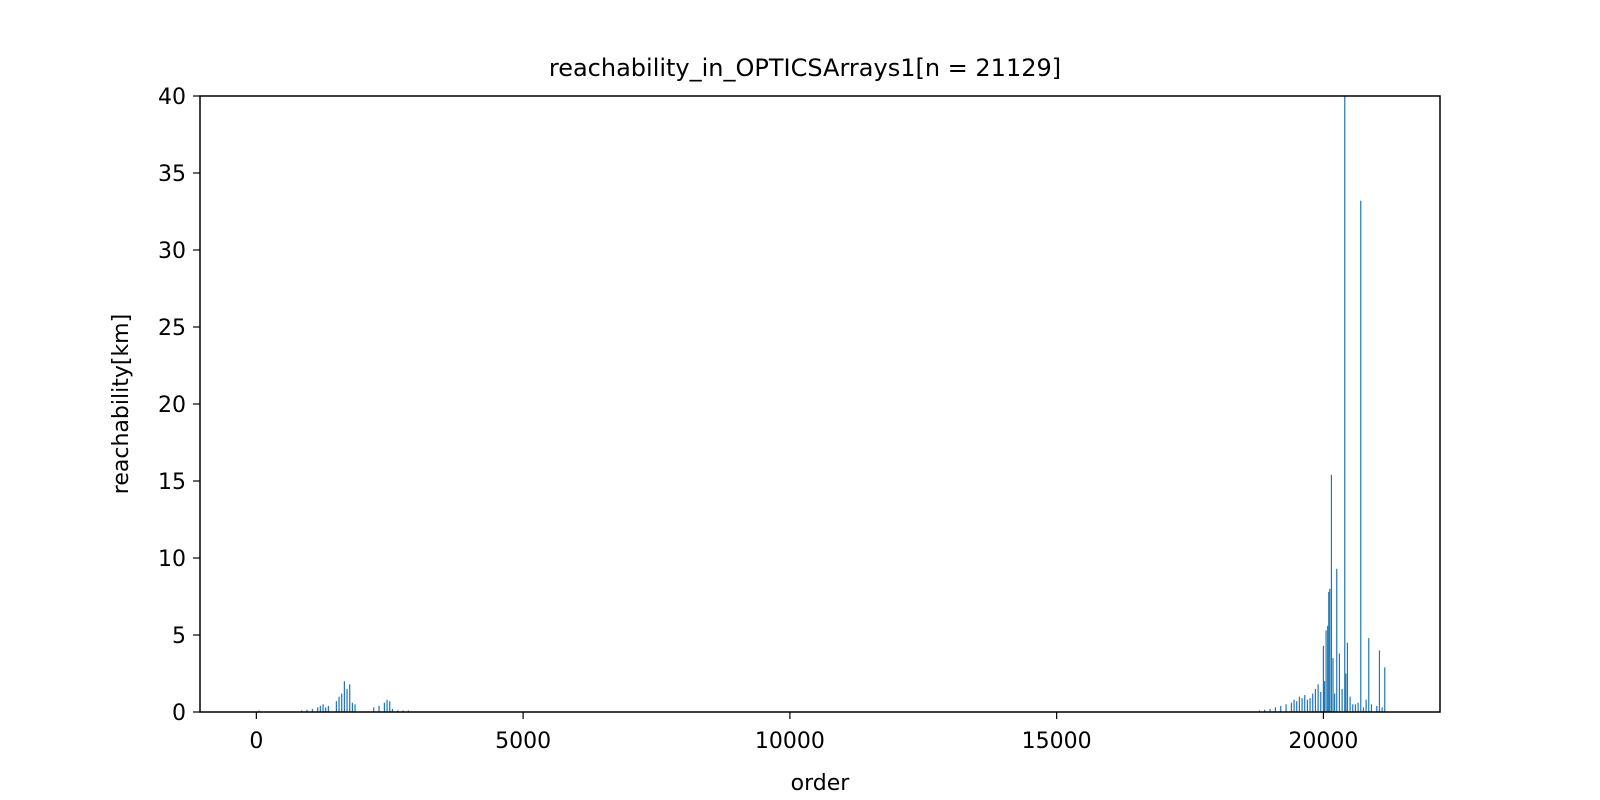 The height and width of the screenshot is (800, 1600). What do you see at coordinates (821, 783) in the screenshot?
I see `x-axis-label: order` at bounding box center [821, 783].